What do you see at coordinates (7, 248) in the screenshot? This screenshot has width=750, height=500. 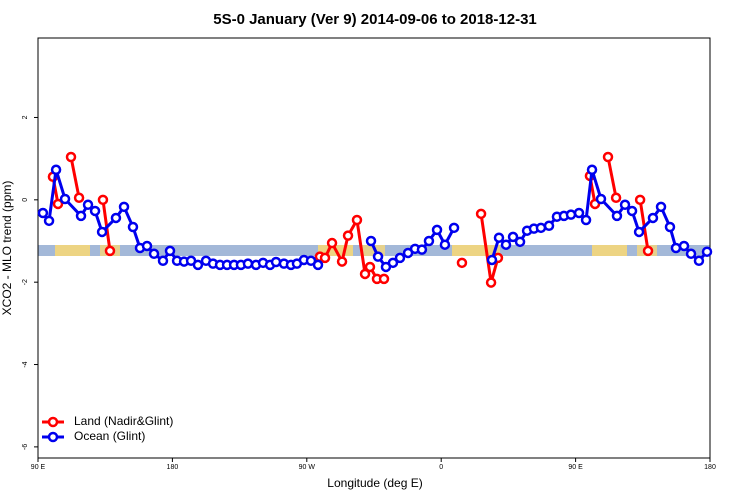 I see `y-axis-label: XCO2 - MLO trend (ppm)` at bounding box center [7, 248].